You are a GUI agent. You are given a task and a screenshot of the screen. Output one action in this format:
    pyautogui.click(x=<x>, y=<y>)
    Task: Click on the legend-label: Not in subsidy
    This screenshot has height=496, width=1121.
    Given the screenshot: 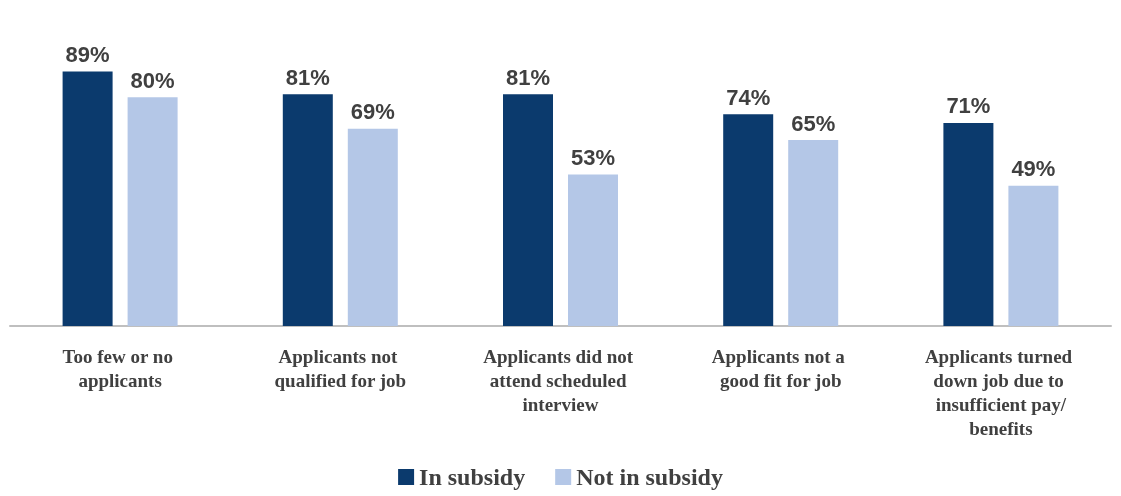 What is the action you would take?
    pyautogui.click(x=649, y=477)
    